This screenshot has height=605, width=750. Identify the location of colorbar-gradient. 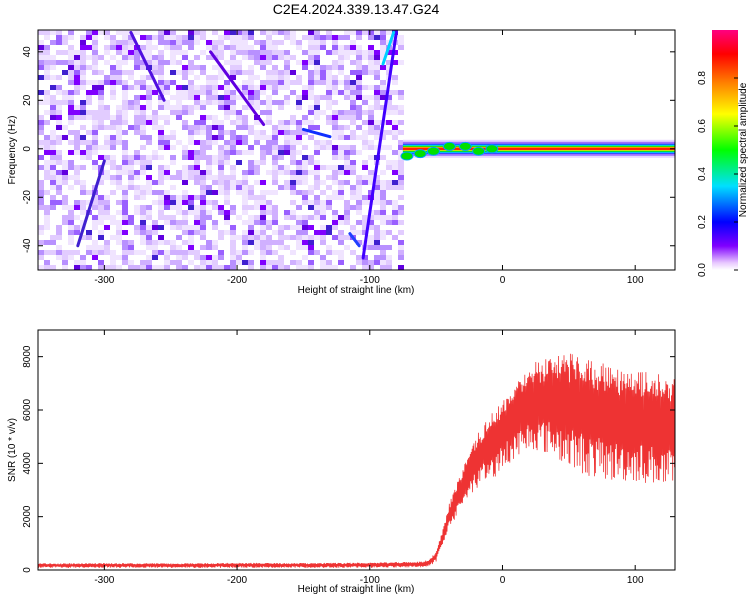
(725, 150).